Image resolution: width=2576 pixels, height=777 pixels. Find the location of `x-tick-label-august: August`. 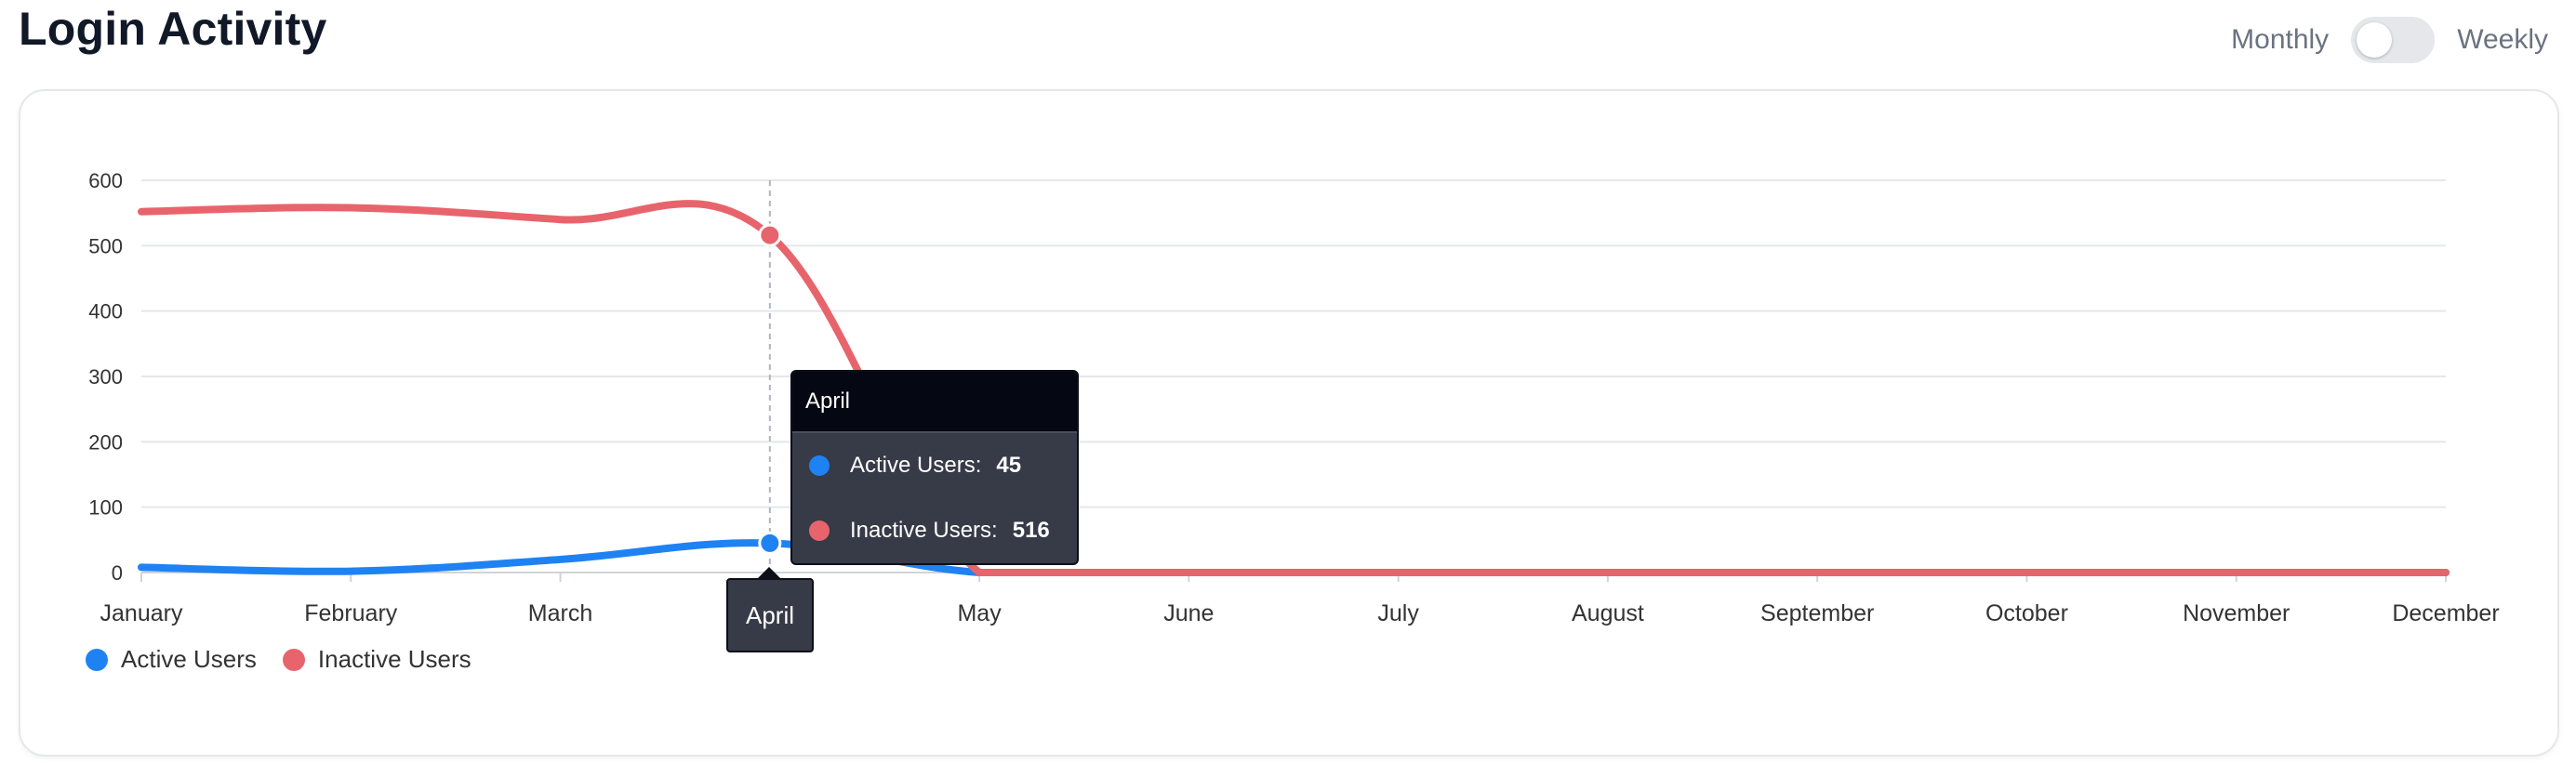

x-tick-label-august: August is located at coordinates (1608, 613).